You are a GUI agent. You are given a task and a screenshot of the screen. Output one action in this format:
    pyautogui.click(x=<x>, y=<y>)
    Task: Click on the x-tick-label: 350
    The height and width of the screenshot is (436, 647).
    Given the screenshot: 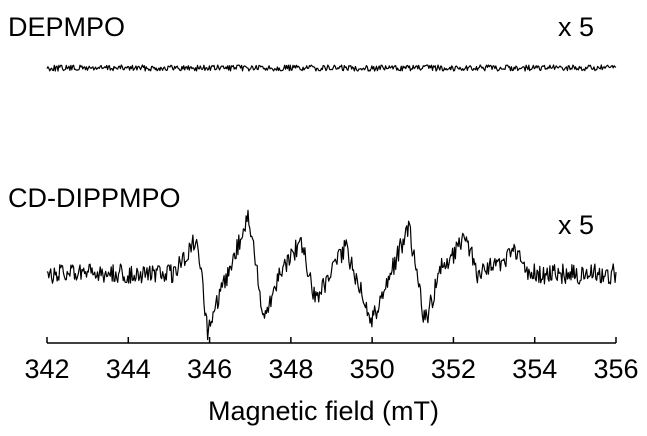 What is the action you would take?
    pyautogui.click(x=372, y=369)
    